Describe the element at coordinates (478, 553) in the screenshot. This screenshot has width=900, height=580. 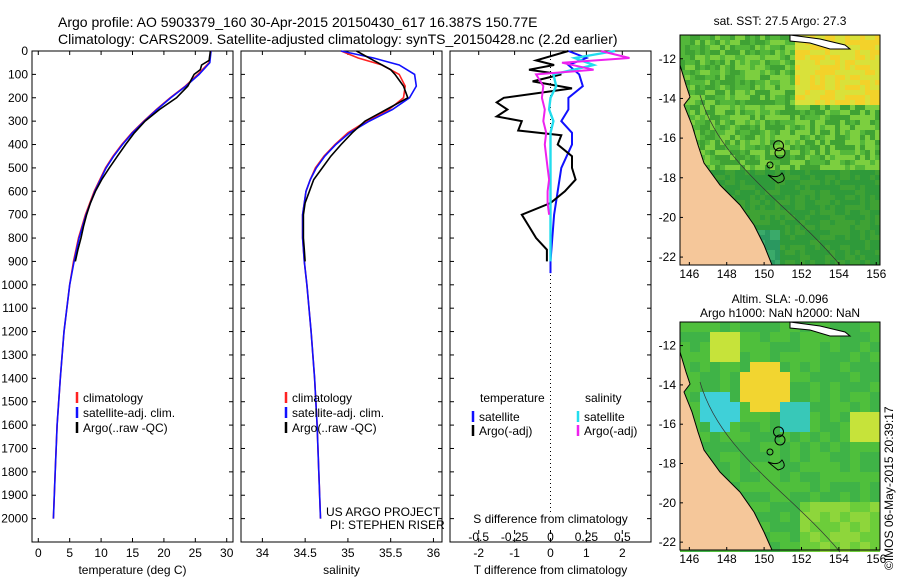
I see `x-tick-label-T: -2` at that location.